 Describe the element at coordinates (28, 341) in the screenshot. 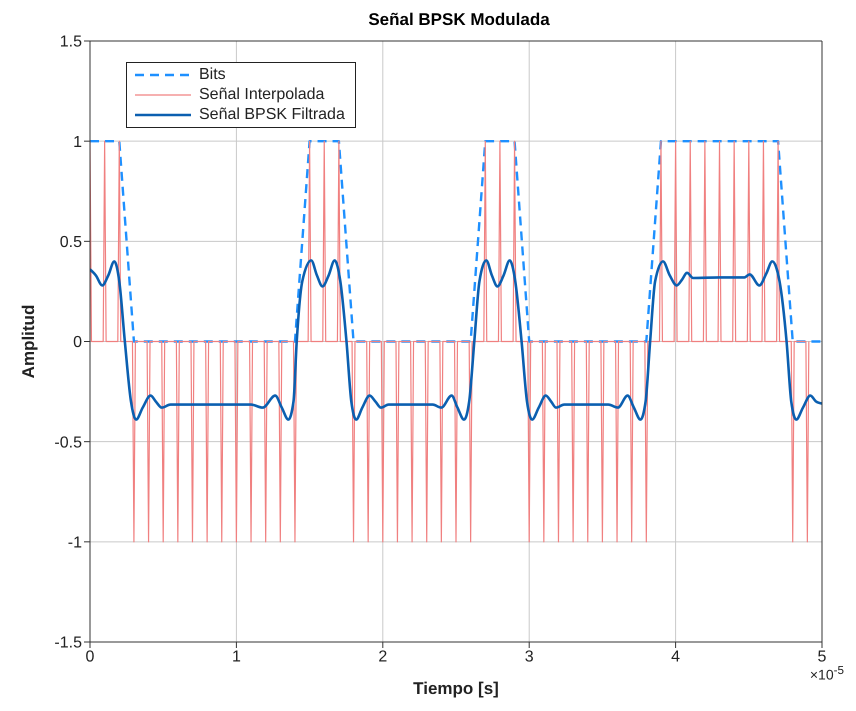

I see `y-axis-title: Amplitud` at that location.